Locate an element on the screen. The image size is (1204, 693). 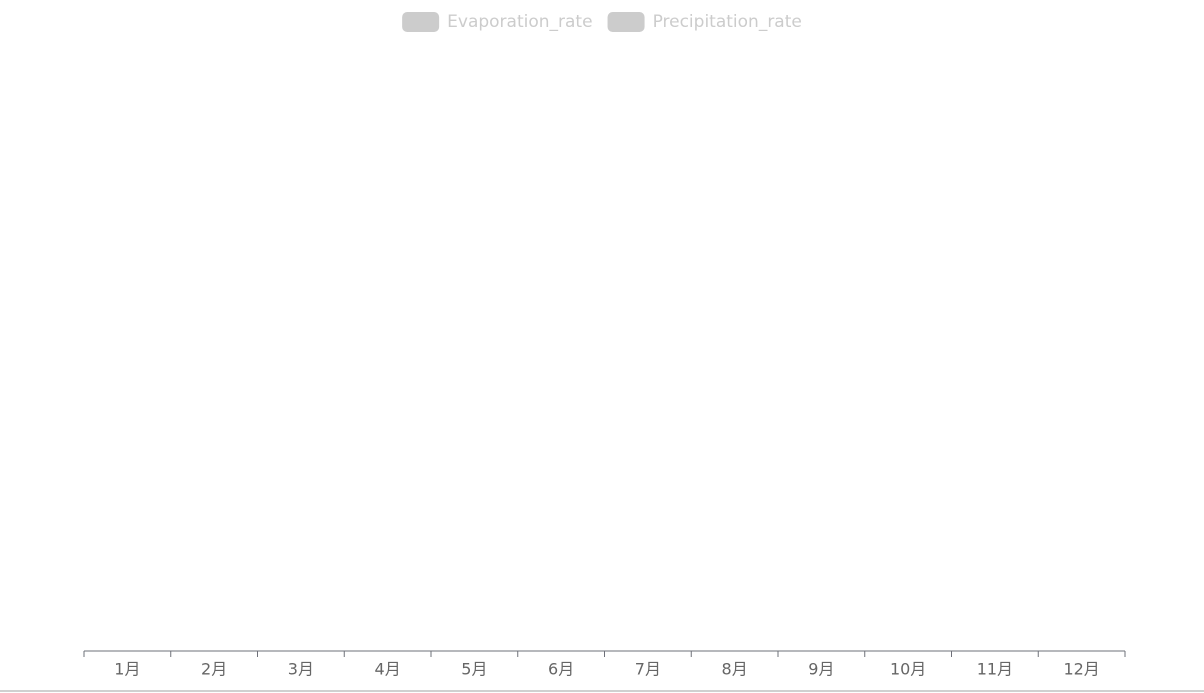
x-tick-label: 3月 is located at coordinates (301, 669).